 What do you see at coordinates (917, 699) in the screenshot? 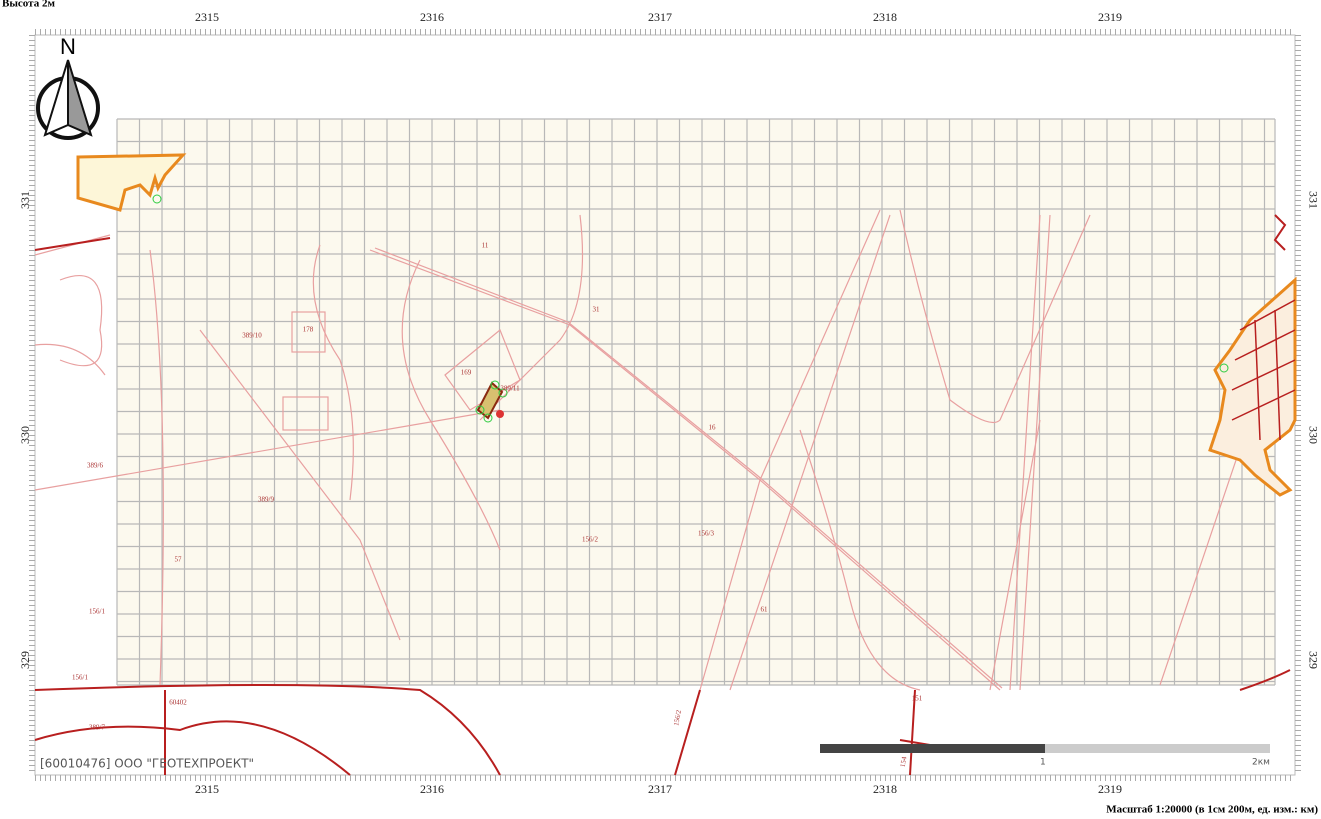
I see `parcel-label: 151` at bounding box center [917, 699].